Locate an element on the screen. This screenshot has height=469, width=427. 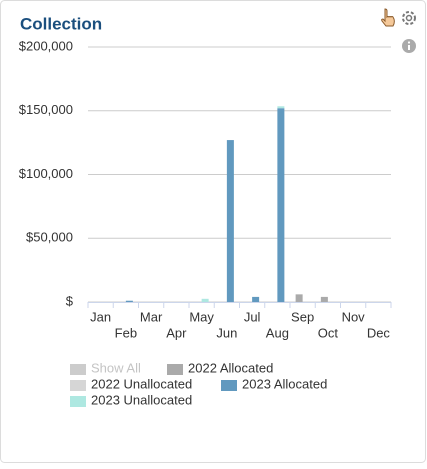
x-tick-label: Aug is located at coordinates (277, 332).